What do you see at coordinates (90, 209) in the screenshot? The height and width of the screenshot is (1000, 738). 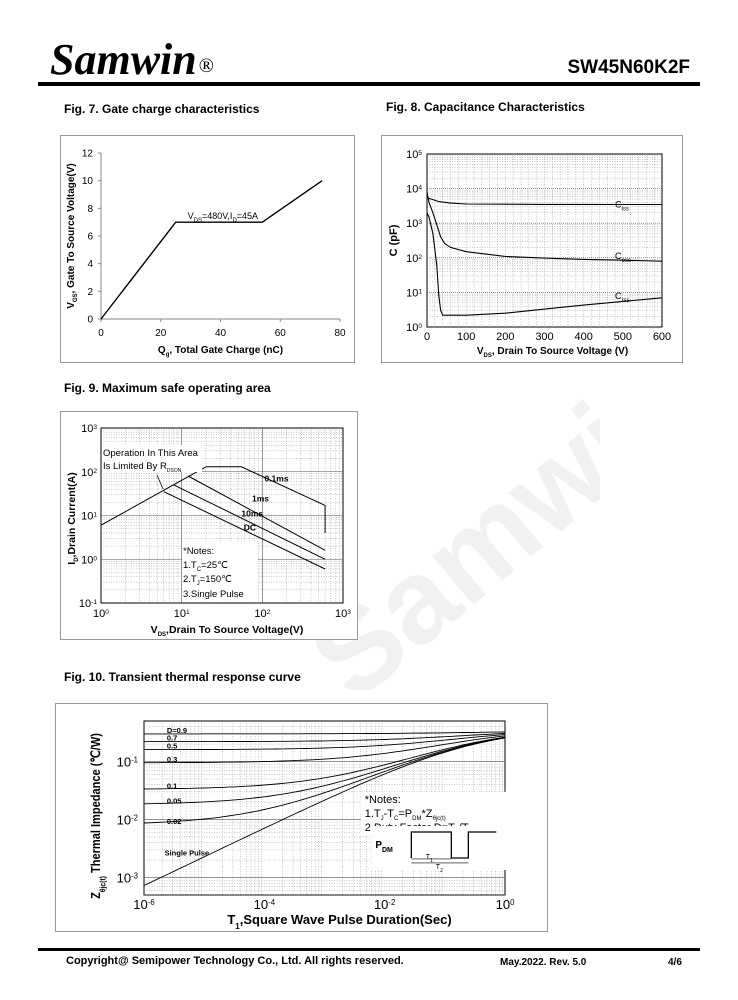 I see `fig7-y-tick-label: 8` at bounding box center [90, 209].